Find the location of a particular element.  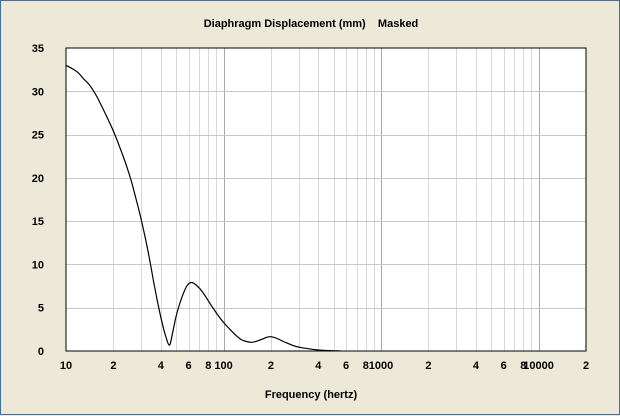

y-tick-label: 15 is located at coordinates (38, 222).